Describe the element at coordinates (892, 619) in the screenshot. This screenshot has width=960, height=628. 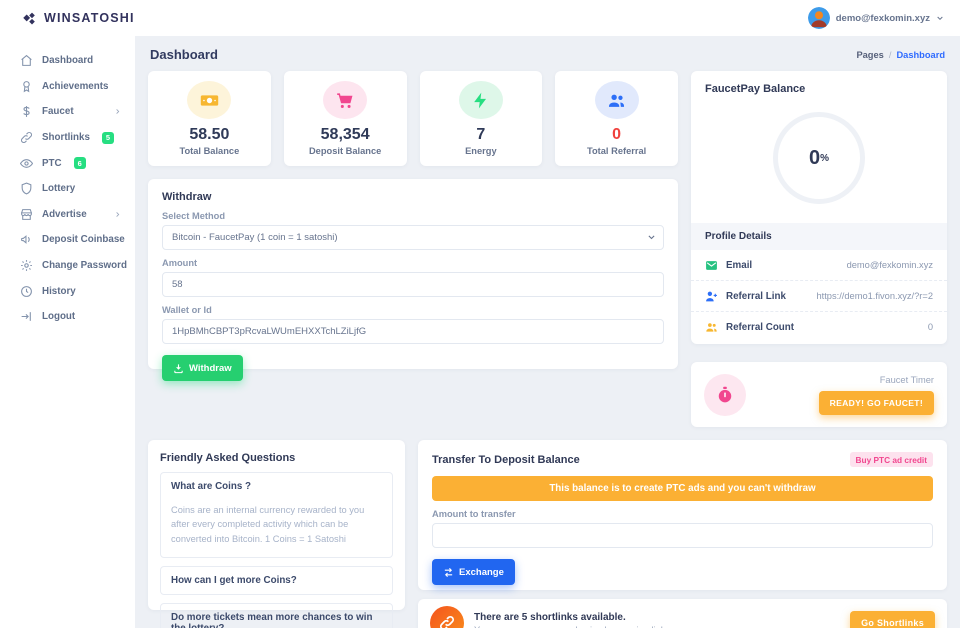
I see `go-shortlinks-button: Go Shortlinks` at that location.